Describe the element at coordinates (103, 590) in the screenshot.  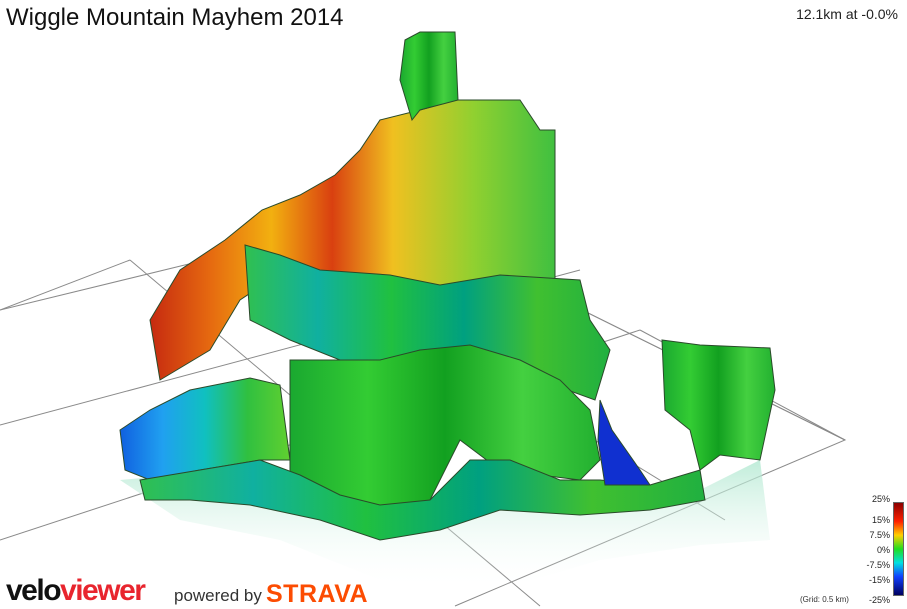
I see `logo-viewer-text: viewer` at that location.